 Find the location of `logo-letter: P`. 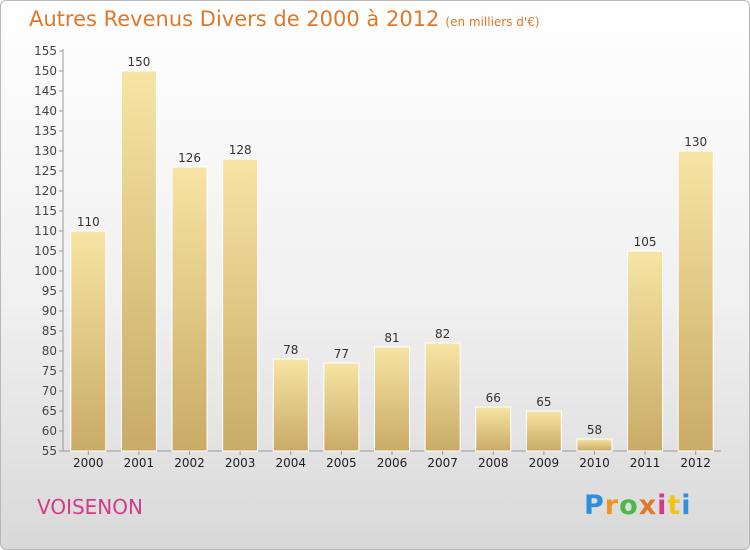

logo-letter: P is located at coordinates (594, 505).